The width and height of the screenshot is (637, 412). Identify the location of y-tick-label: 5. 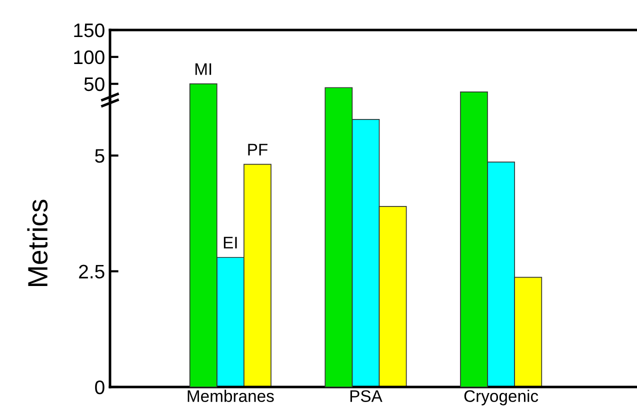
(99, 156).